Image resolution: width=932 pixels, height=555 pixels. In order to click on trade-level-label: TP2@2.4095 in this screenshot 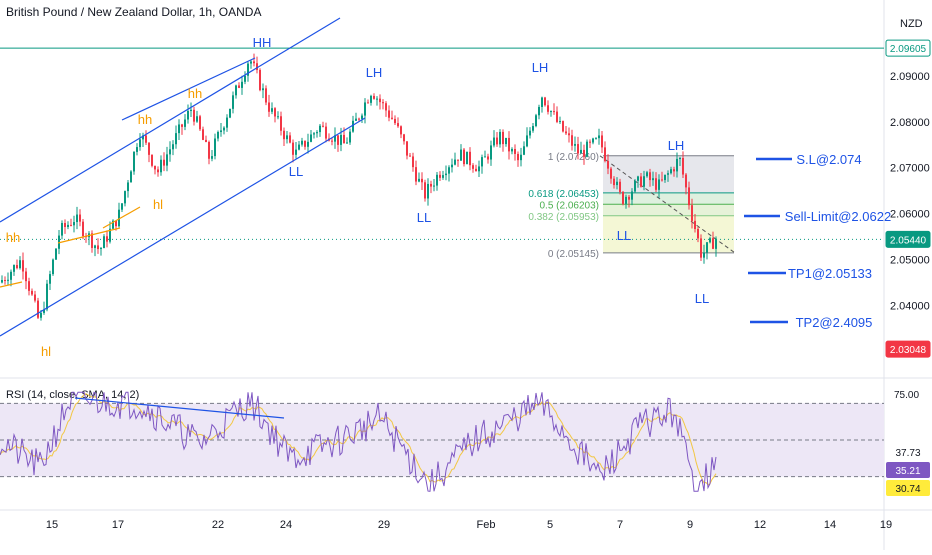, I will do `click(834, 322)`.